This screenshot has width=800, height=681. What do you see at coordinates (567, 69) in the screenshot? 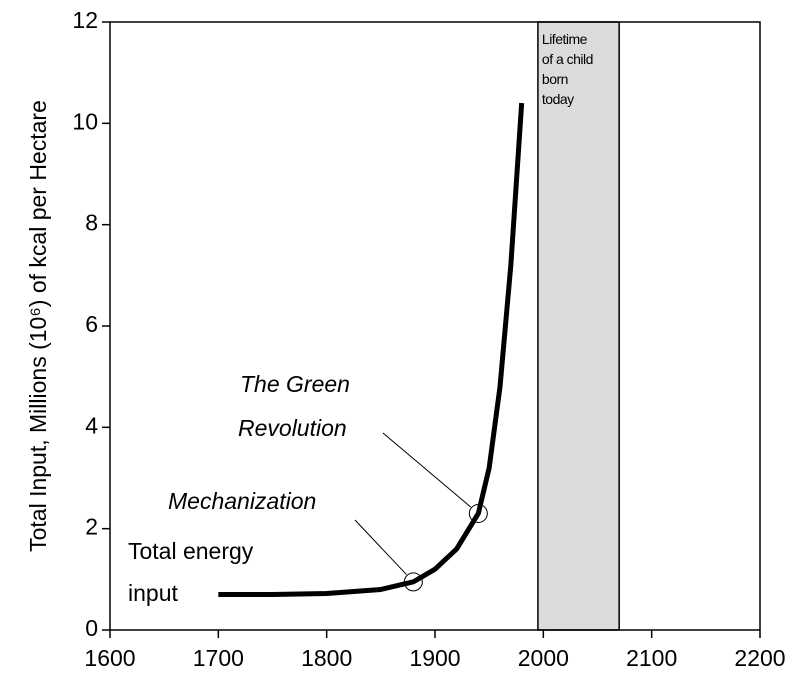
I see `span-label: Lifetime of a child born today` at bounding box center [567, 69].